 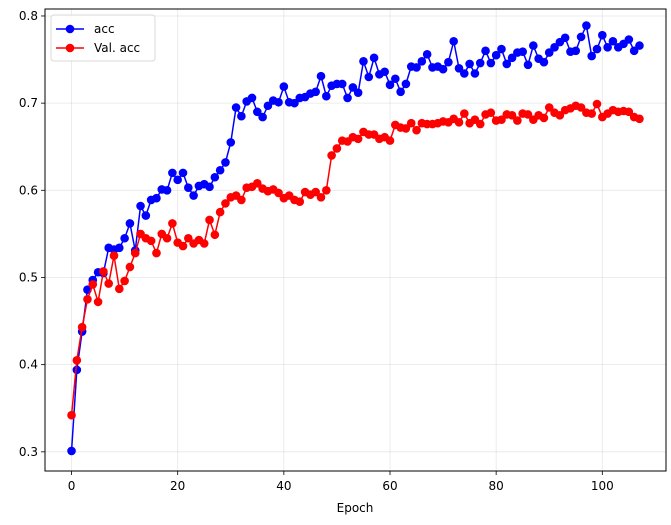 I want to click on y-tick-label: 0.4, so click(x=28, y=365).